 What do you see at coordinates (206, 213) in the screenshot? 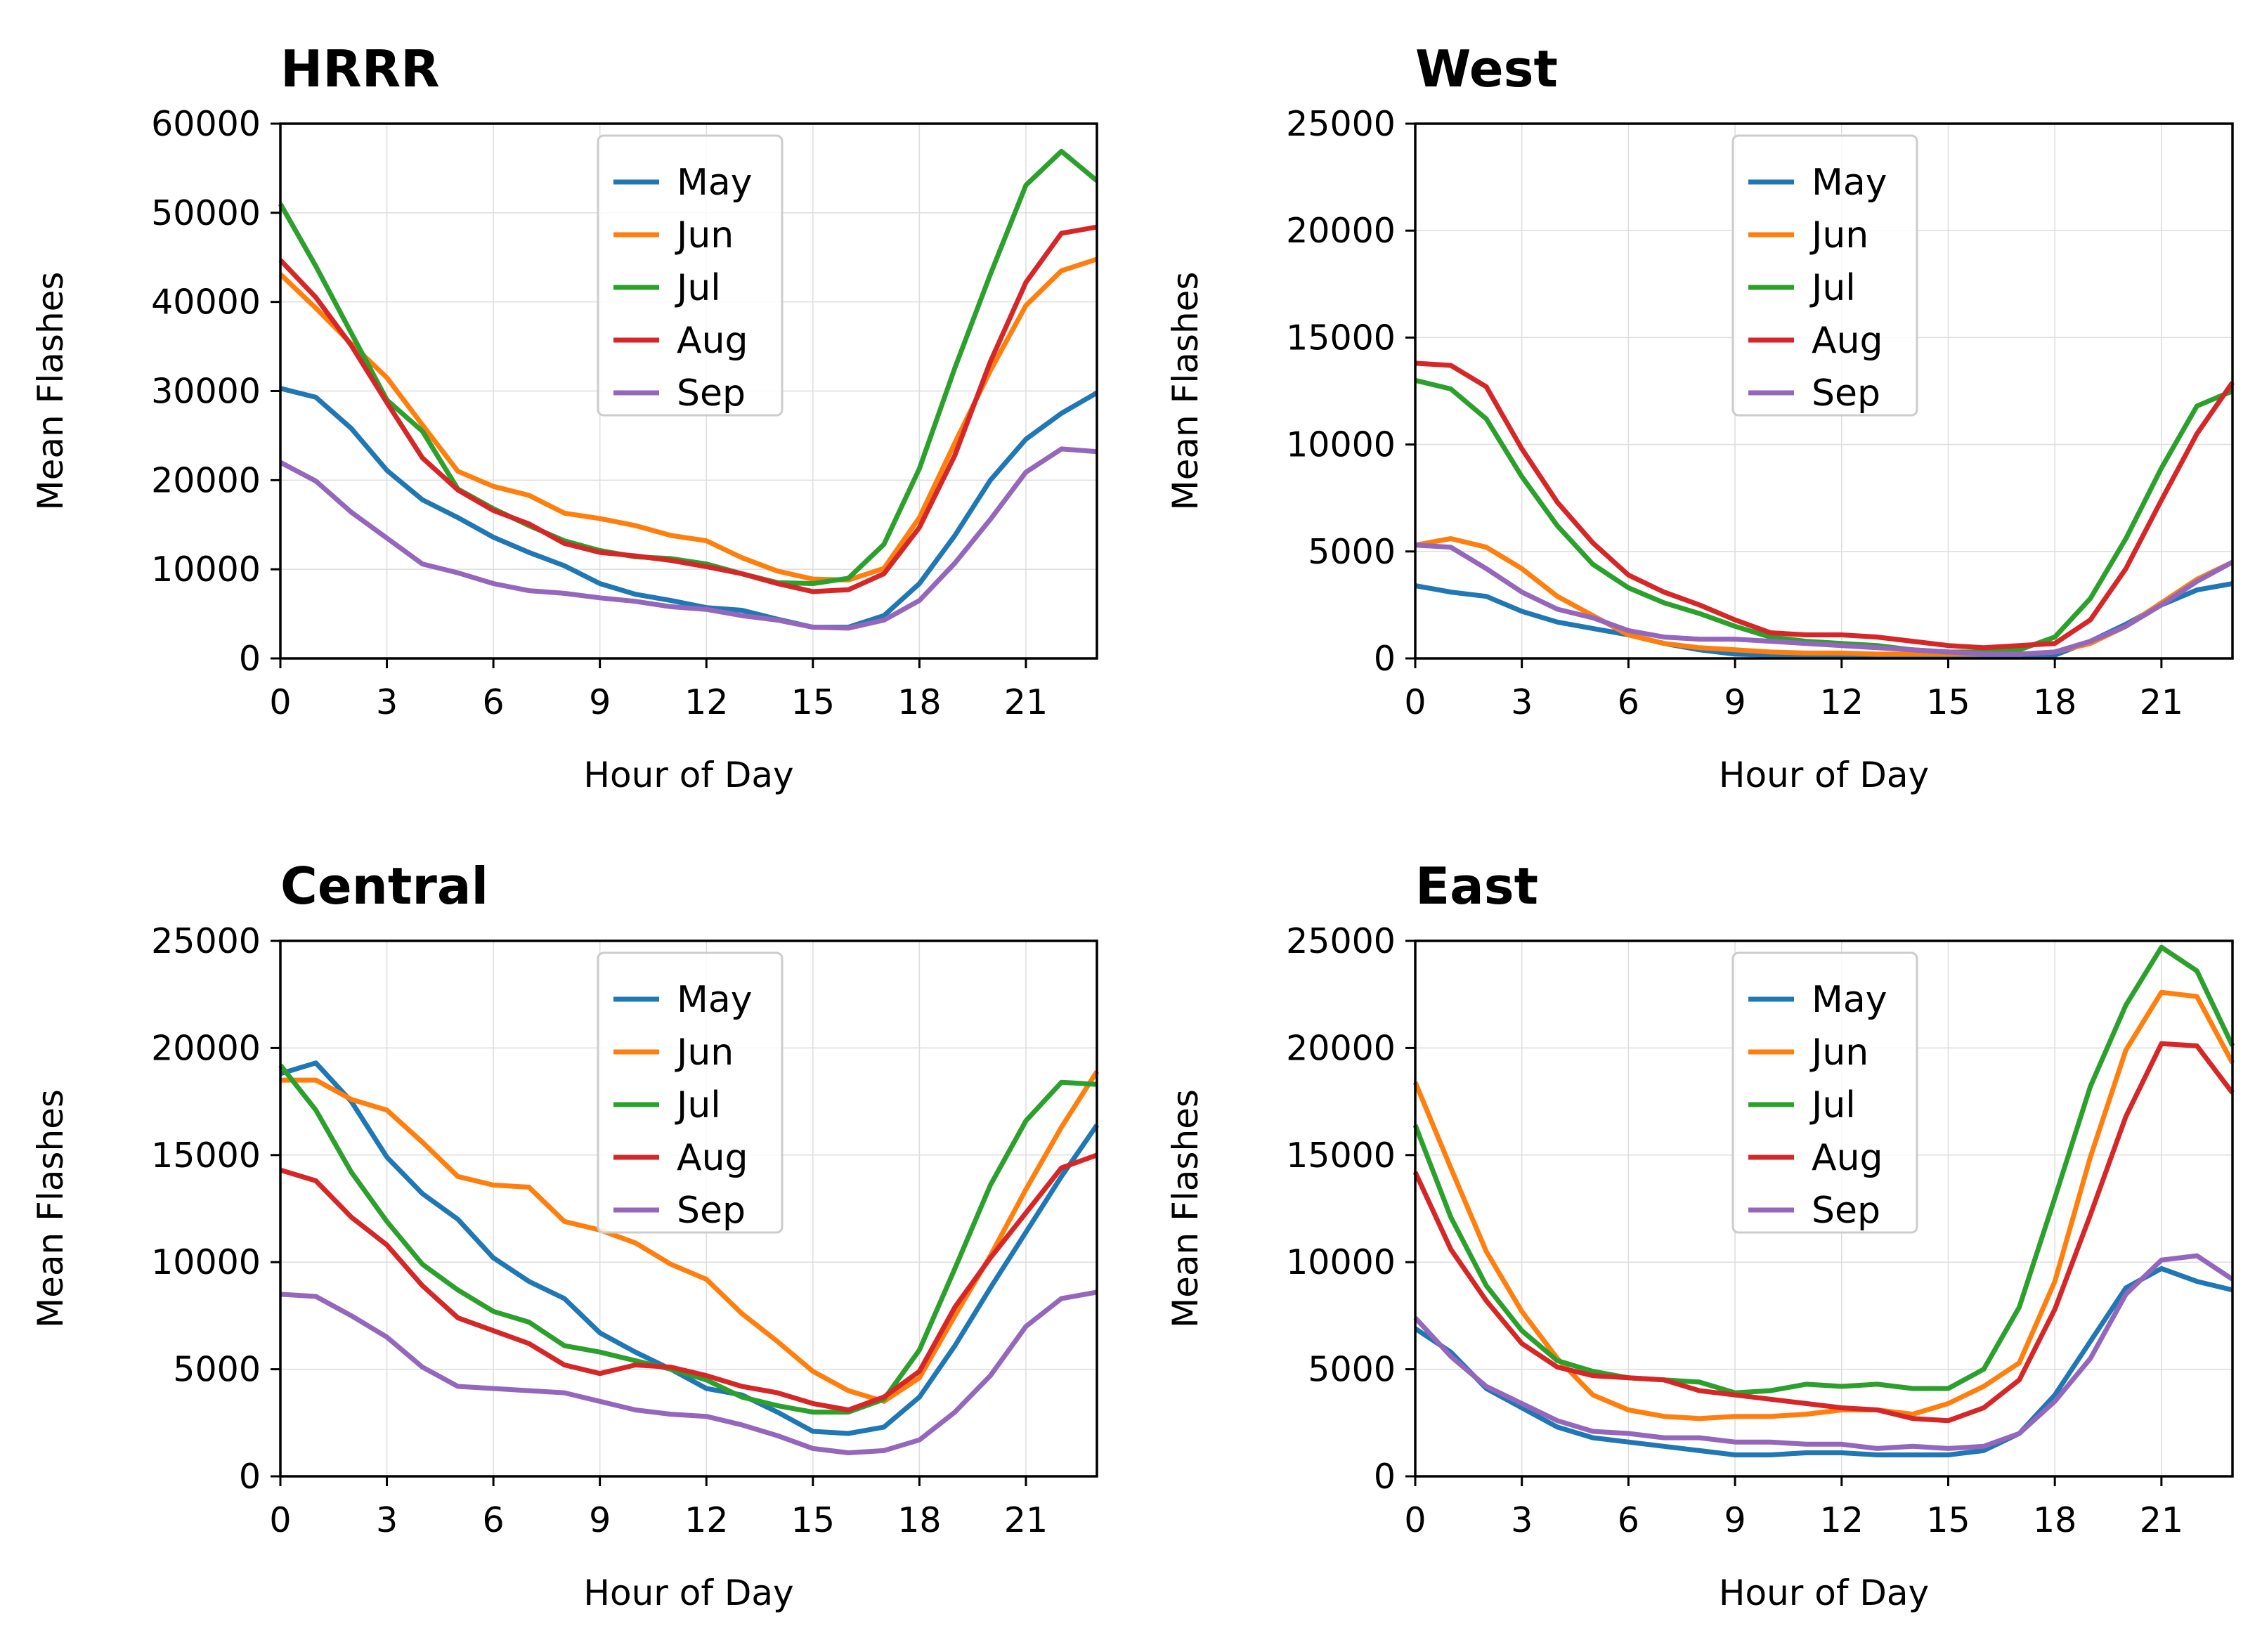
I see `y-tick-label: 50000` at bounding box center [206, 213].